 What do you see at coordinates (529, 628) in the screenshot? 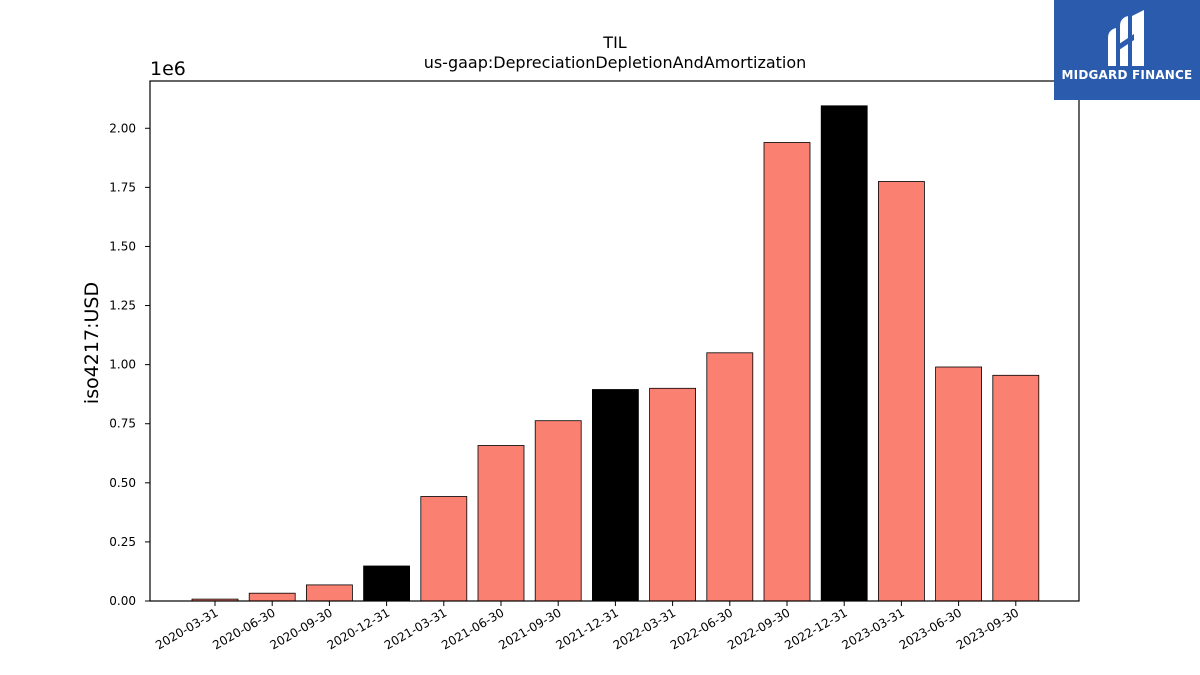
I see `x-tick-label: 2021-09-30` at bounding box center [529, 628].